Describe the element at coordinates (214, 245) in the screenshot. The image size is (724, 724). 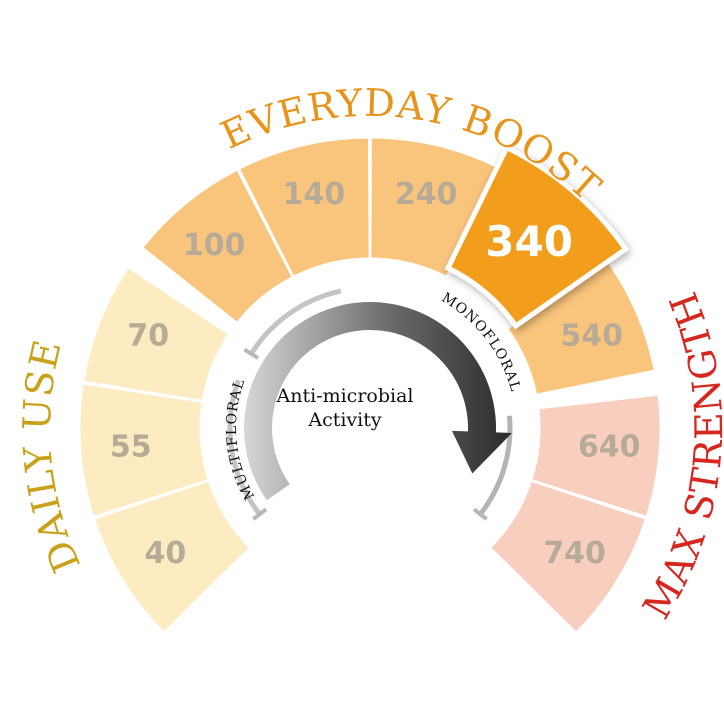
I see `segment-value-100: 100` at that location.